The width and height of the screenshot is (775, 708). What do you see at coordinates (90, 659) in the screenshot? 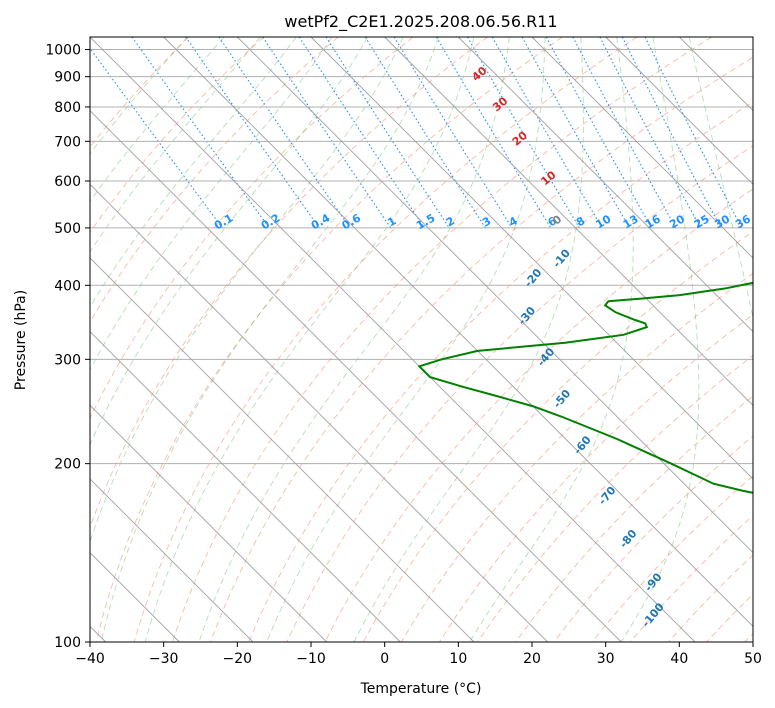
I see `x-tick-label: −40` at bounding box center [90, 659].